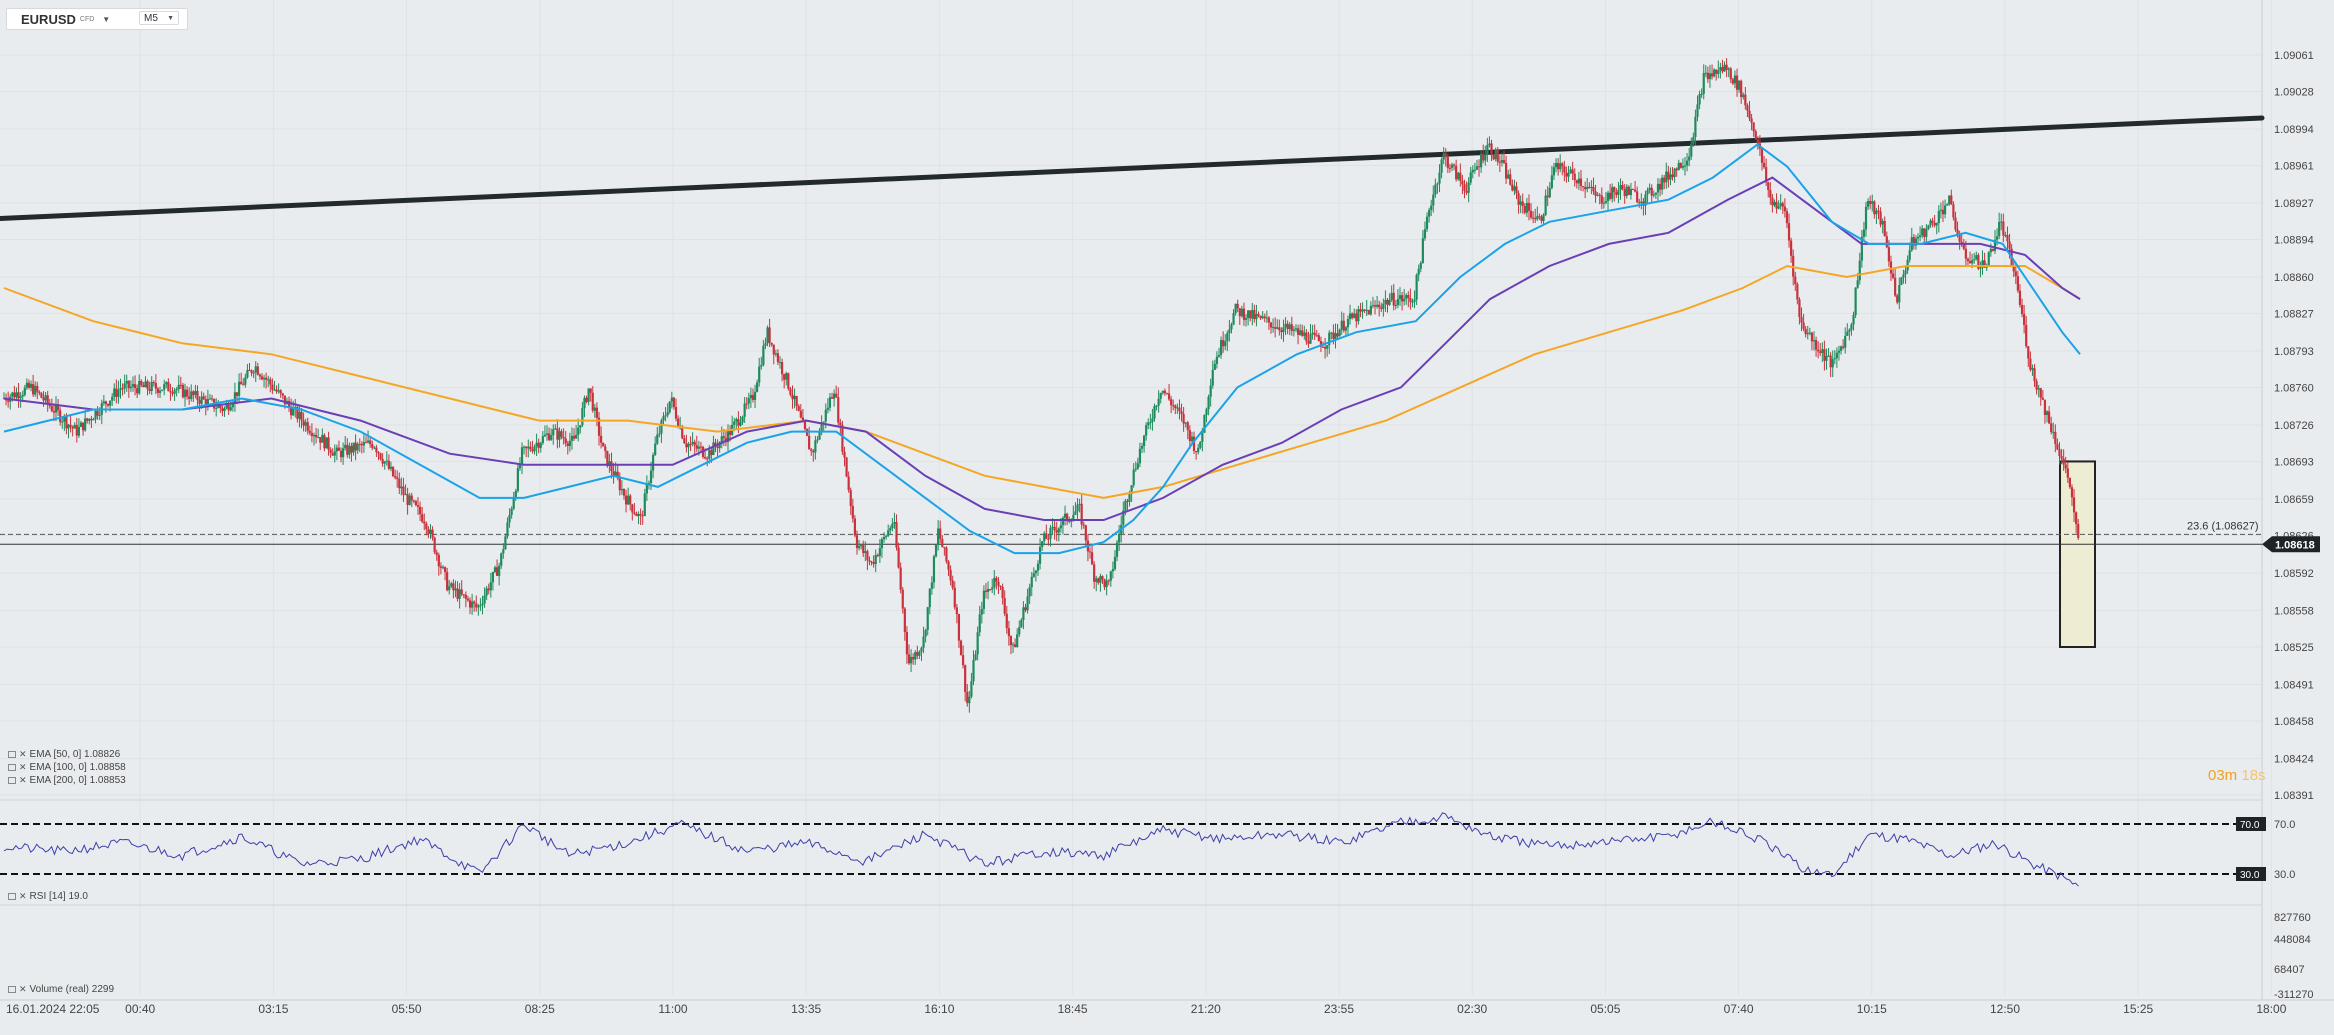 This screenshot has height=1035, width=2334. What do you see at coordinates (64, 754) in the screenshot?
I see `legend-ema50: ✕ EMA [50, 0] 1.08826` at bounding box center [64, 754].